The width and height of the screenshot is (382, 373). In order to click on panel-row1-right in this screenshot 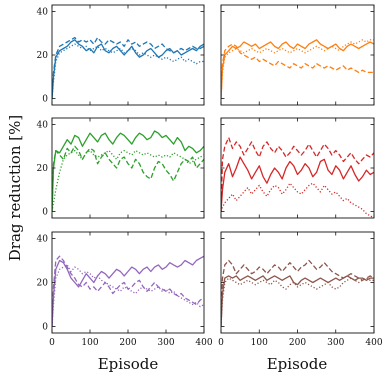, I will do `click(297, 55)`.